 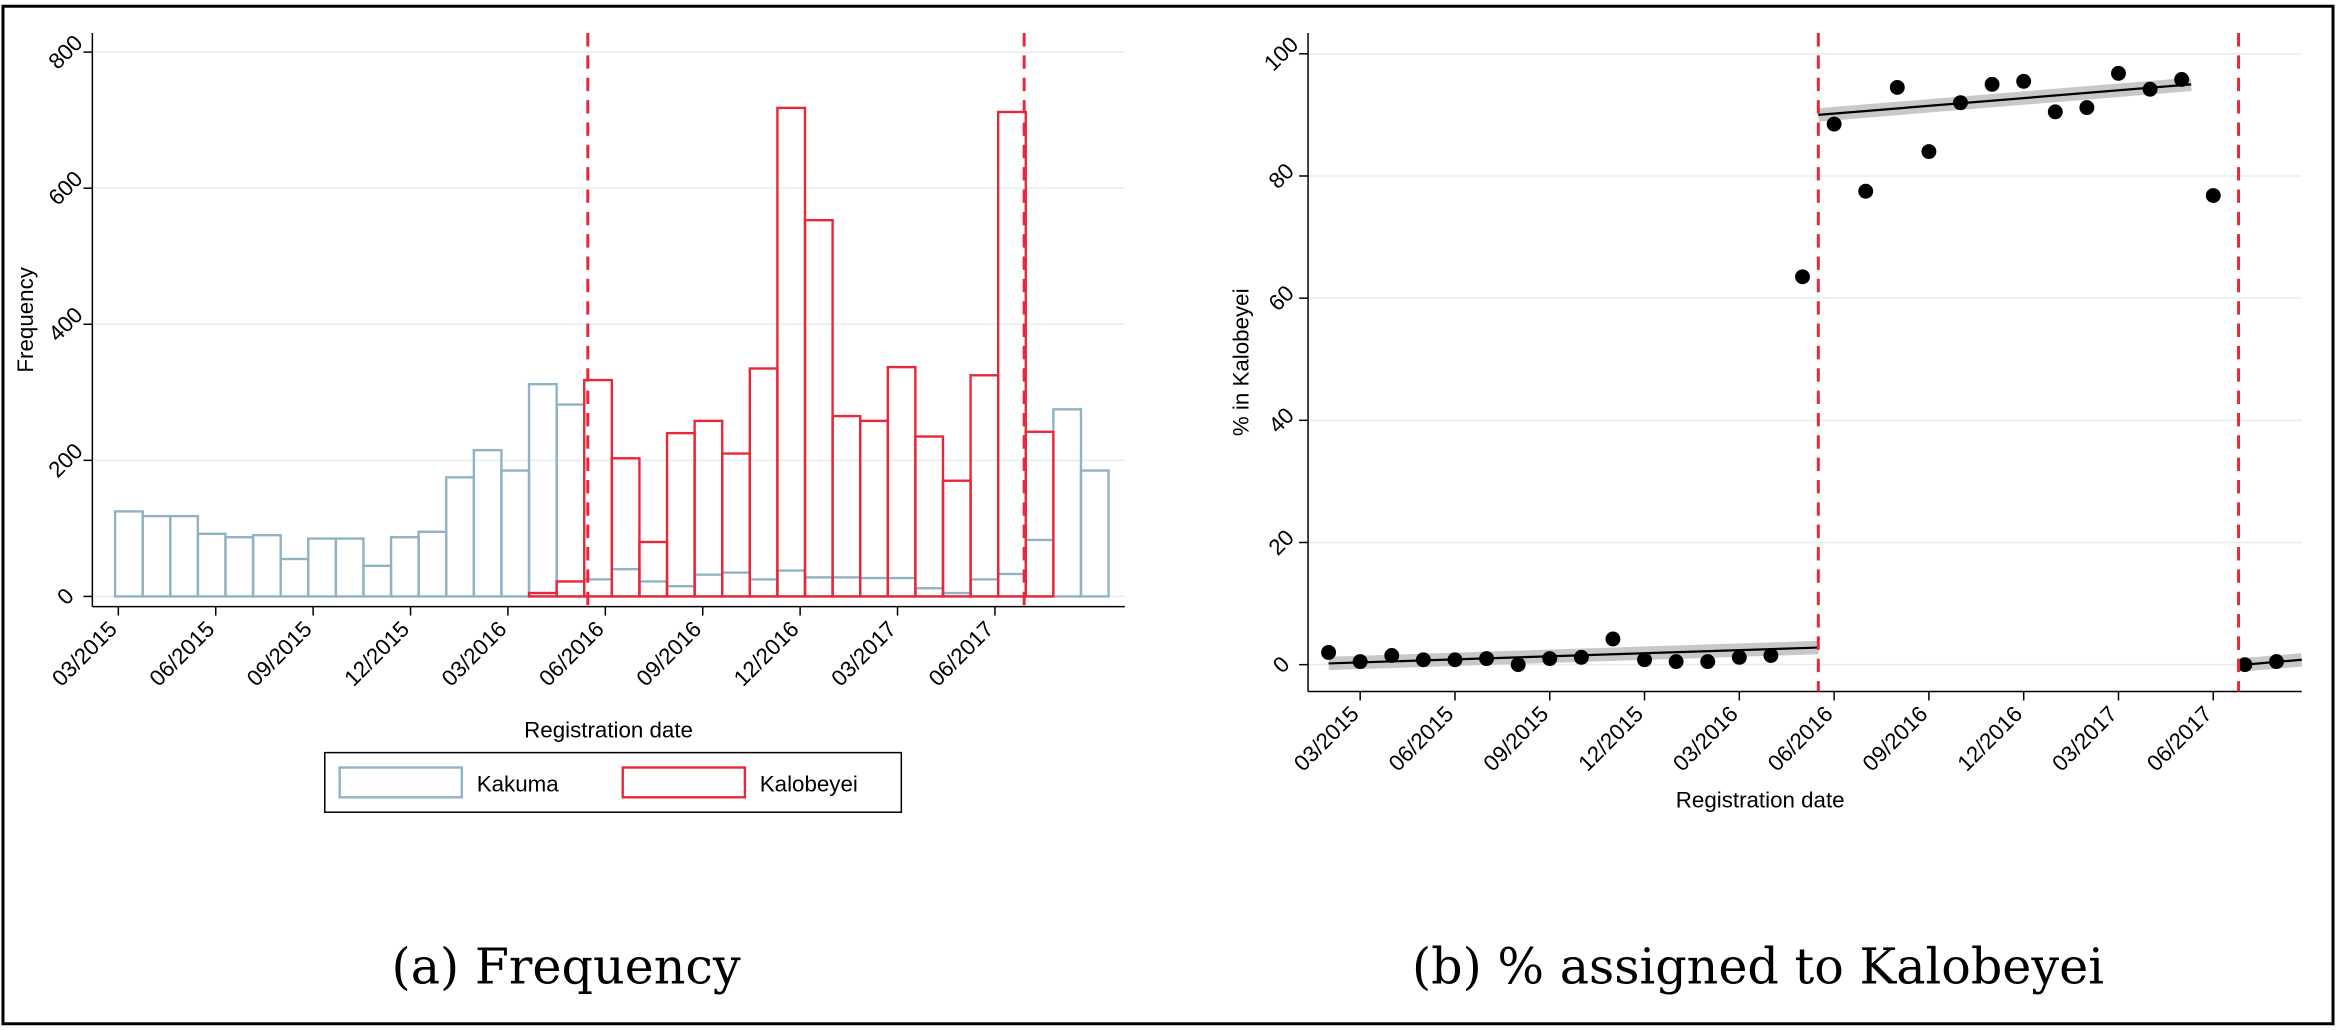 I want to click on caption: (a) Frequency, so click(x=566, y=967).